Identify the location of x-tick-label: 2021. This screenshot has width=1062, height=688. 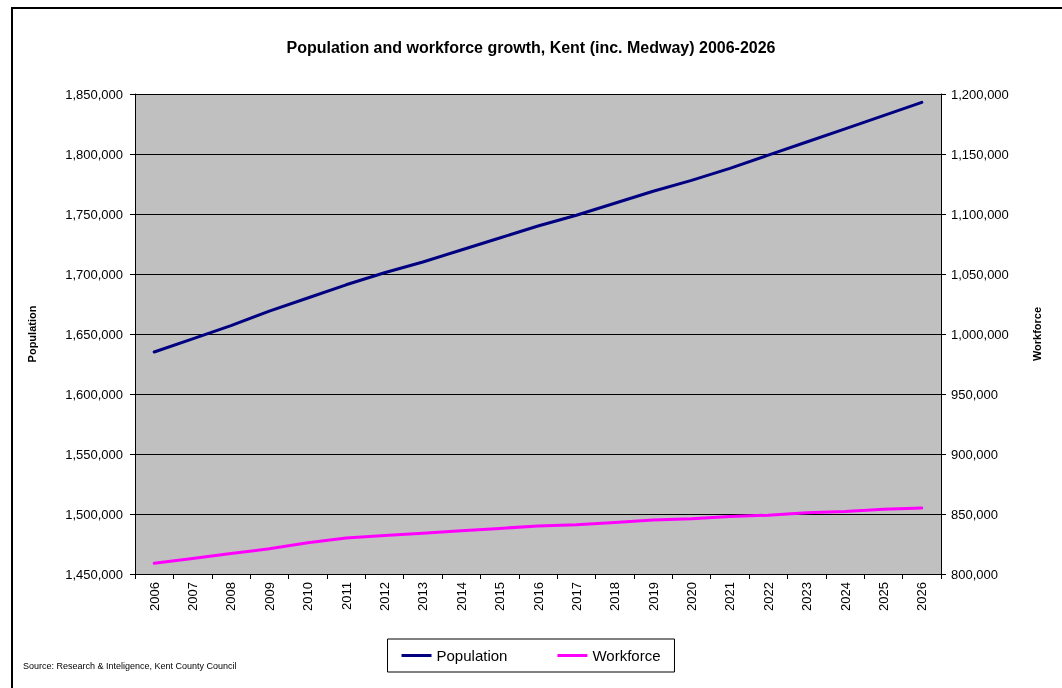
(730, 596).